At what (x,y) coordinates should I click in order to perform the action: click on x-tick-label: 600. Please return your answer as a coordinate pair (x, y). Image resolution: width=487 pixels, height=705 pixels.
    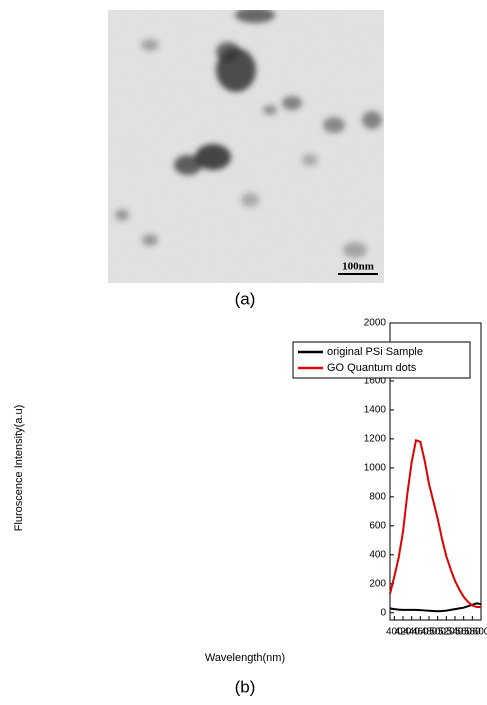
    Looking at the image, I should click on (480, 632).